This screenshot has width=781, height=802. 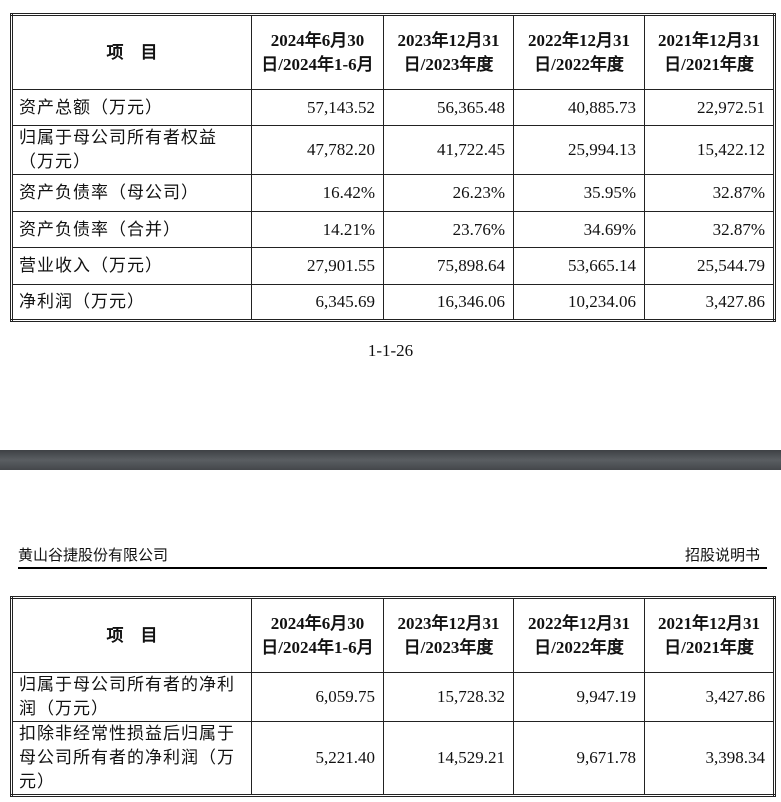 I want to click on cell-value: 53,665.14, so click(x=579, y=266).